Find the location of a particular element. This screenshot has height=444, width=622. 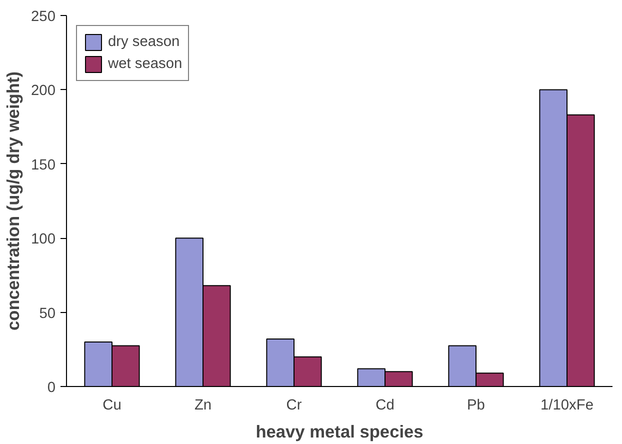

x-tick-label: Cu is located at coordinates (112, 406).